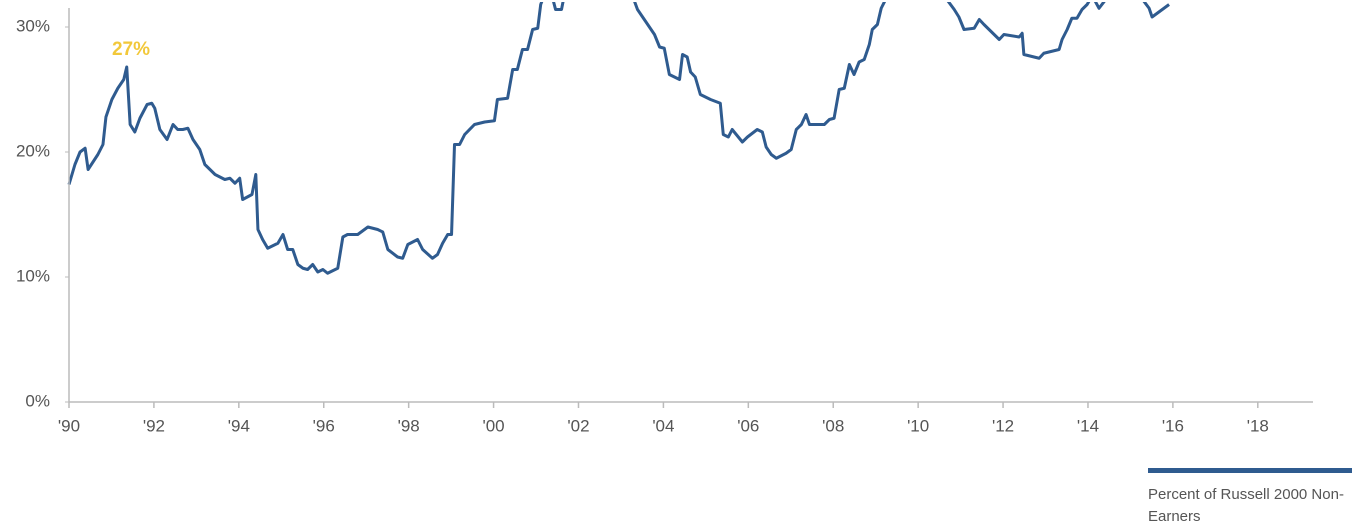  I want to click on legend-label: Percent of Russell 2000 Non-Earners, so click(1246, 505).